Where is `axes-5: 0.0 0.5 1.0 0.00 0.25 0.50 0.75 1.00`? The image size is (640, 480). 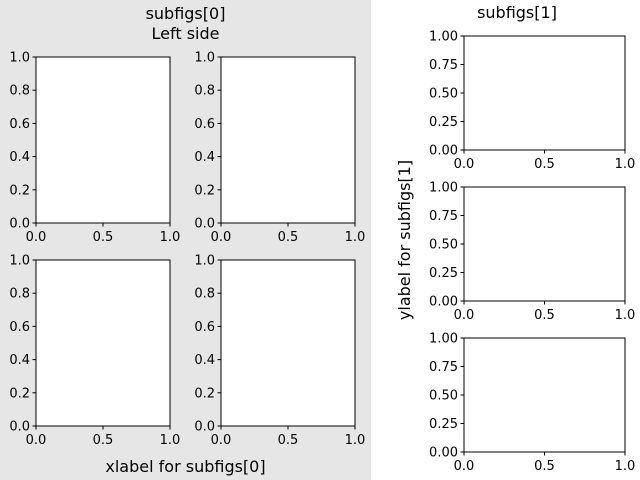 axes-5: 0.0 0.5 1.0 0.00 0.25 0.50 0.75 1.00 is located at coordinates (532, 252).